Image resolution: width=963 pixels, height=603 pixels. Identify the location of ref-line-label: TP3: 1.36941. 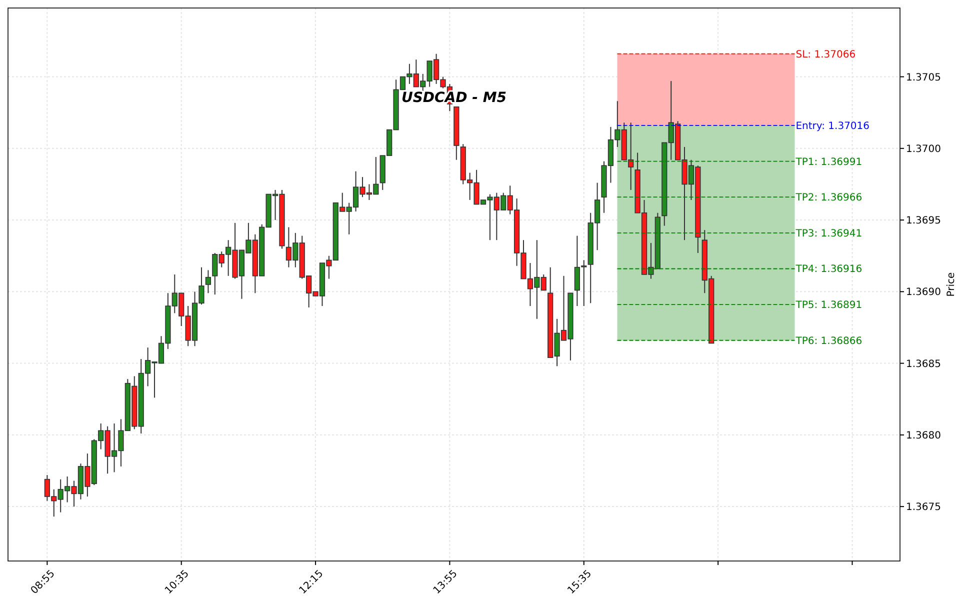
(828, 234).